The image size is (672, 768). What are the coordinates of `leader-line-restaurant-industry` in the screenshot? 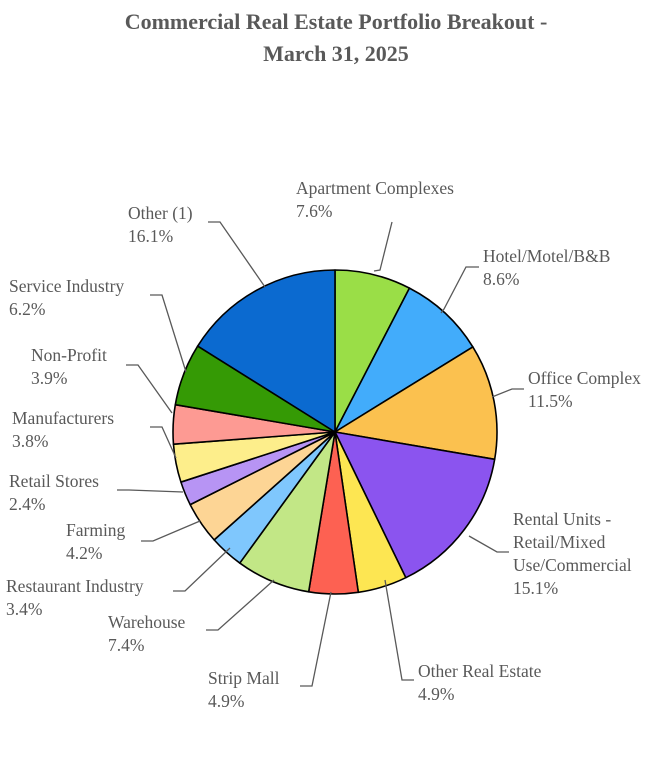 It's located at (202, 569).